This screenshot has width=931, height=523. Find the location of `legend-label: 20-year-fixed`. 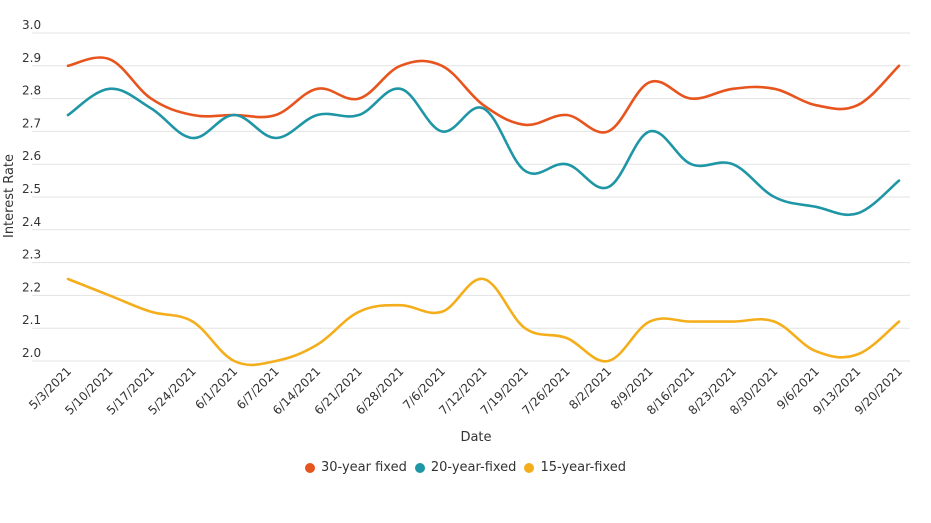

legend-label: 20-year-fixed is located at coordinates (473, 467).